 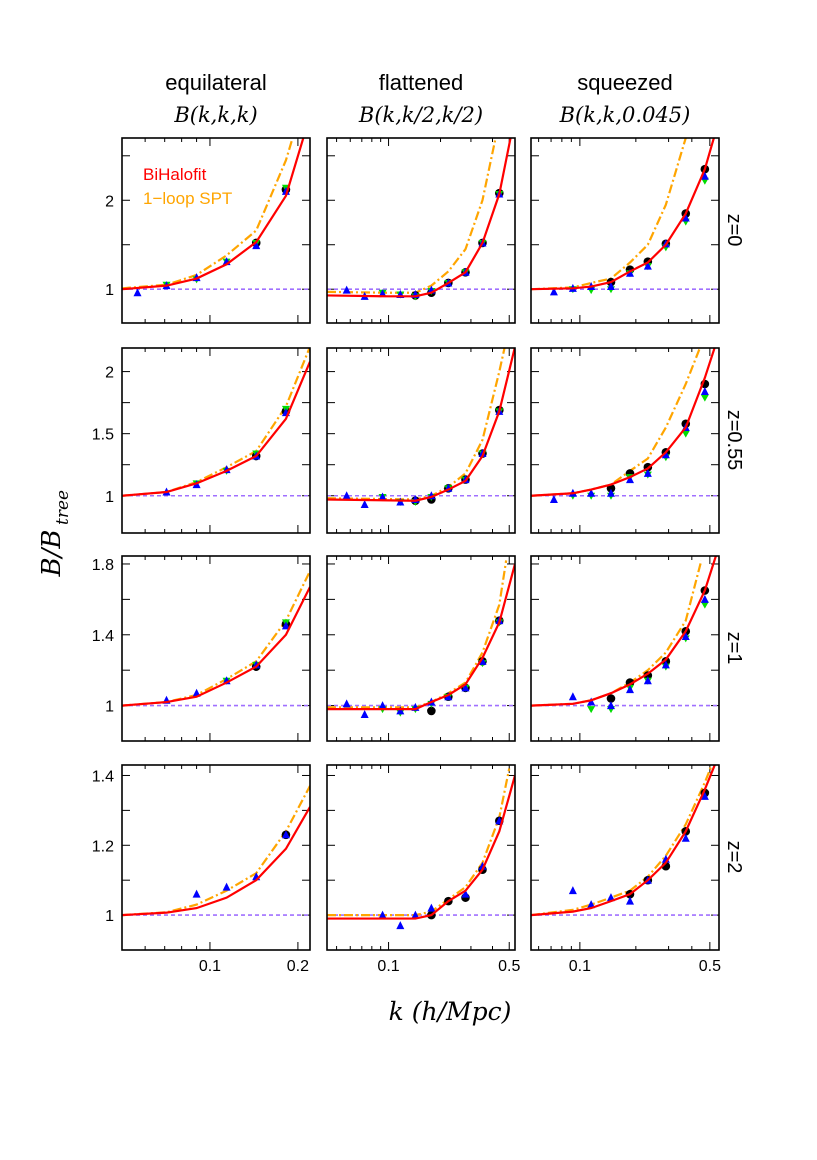 I want to click on column-title-equilateral: equilateral, so click(x=216, y=82).